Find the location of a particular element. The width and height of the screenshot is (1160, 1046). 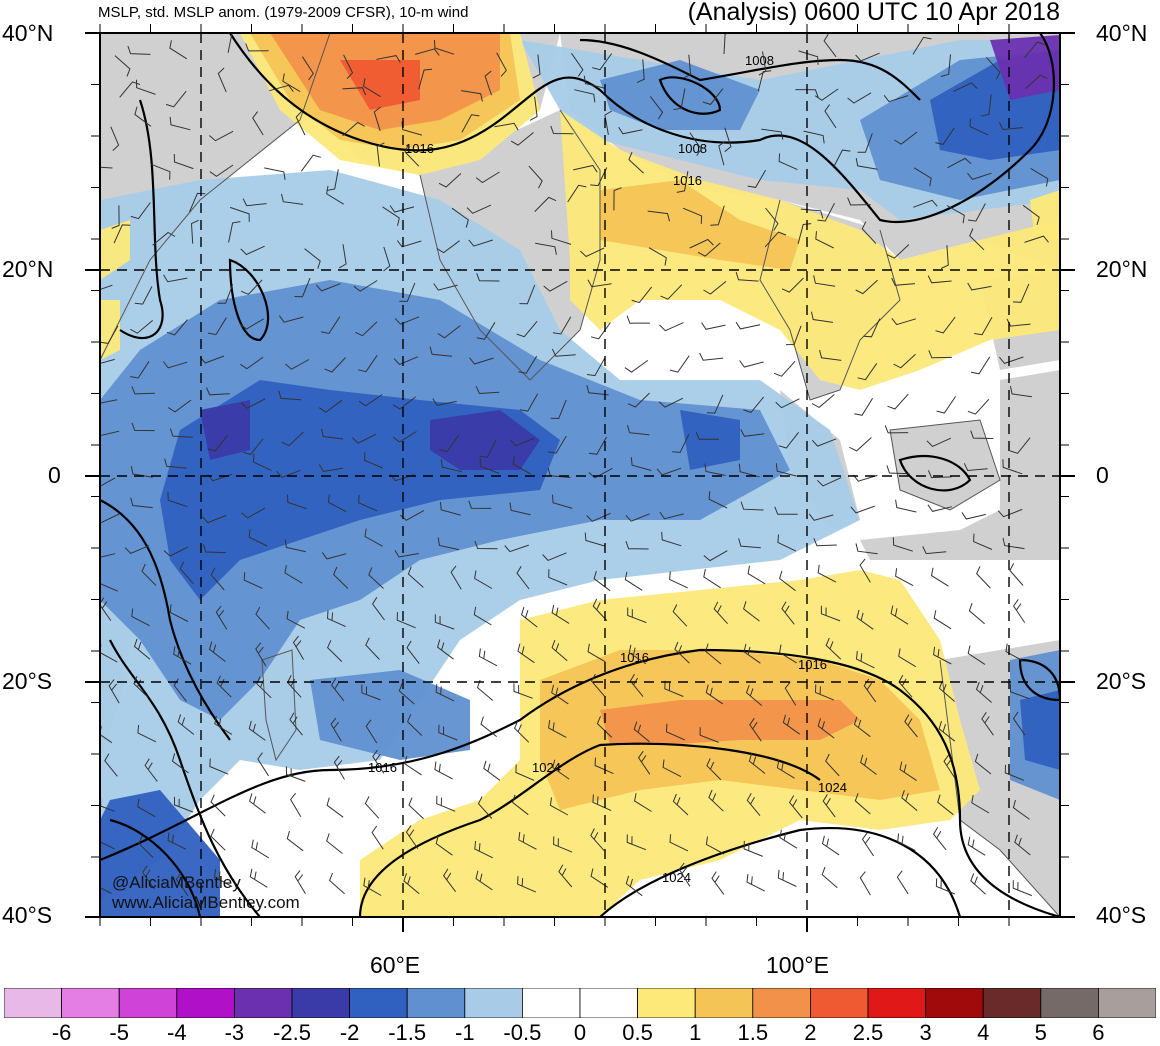

lat-label-right-20s: 20°S is located at coordinates (1121, 681).